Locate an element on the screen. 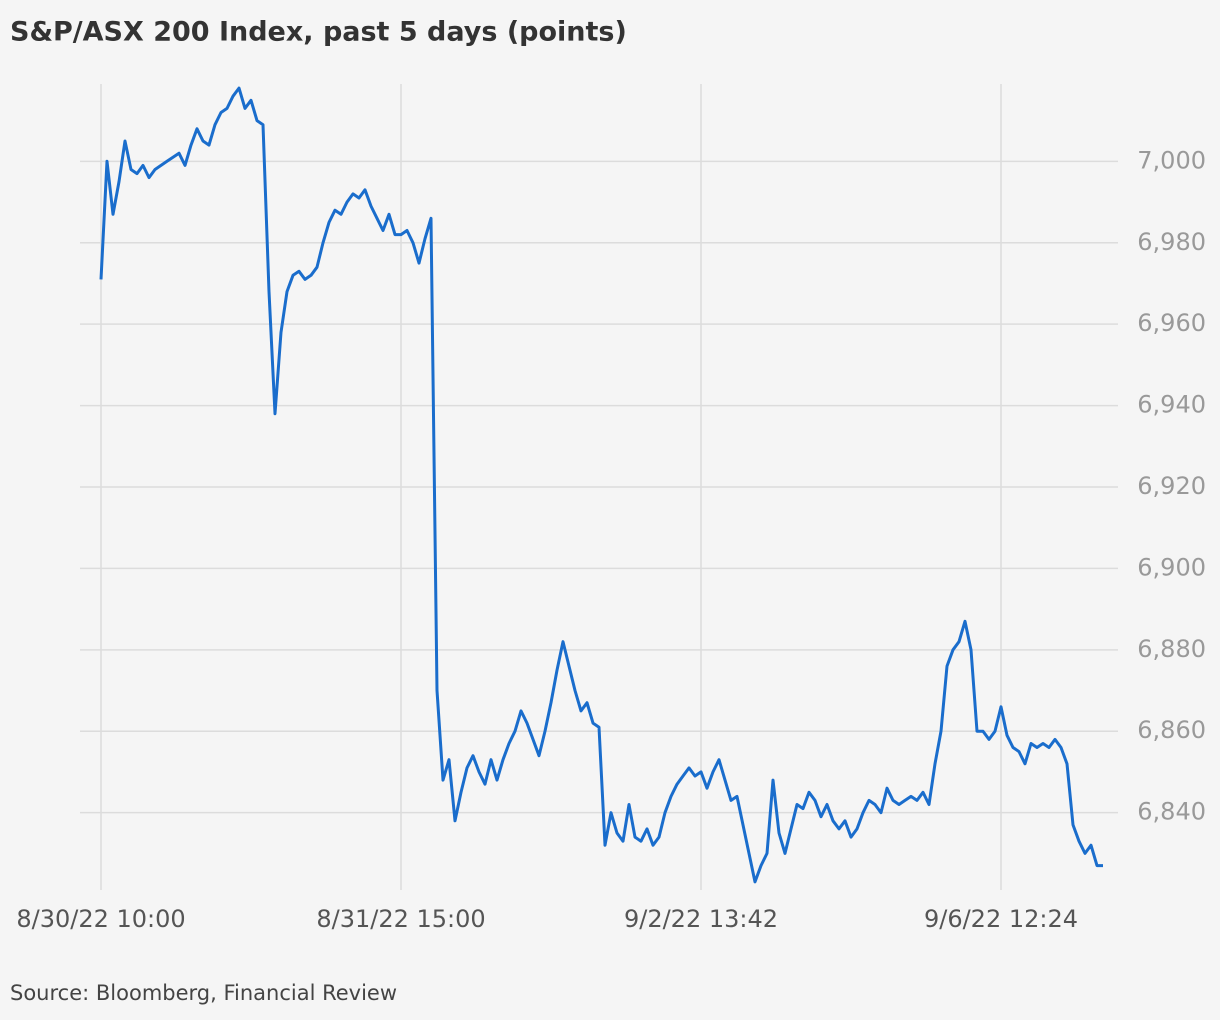  y-tick-label: 7,000 is located at coordinates (1171, 160).